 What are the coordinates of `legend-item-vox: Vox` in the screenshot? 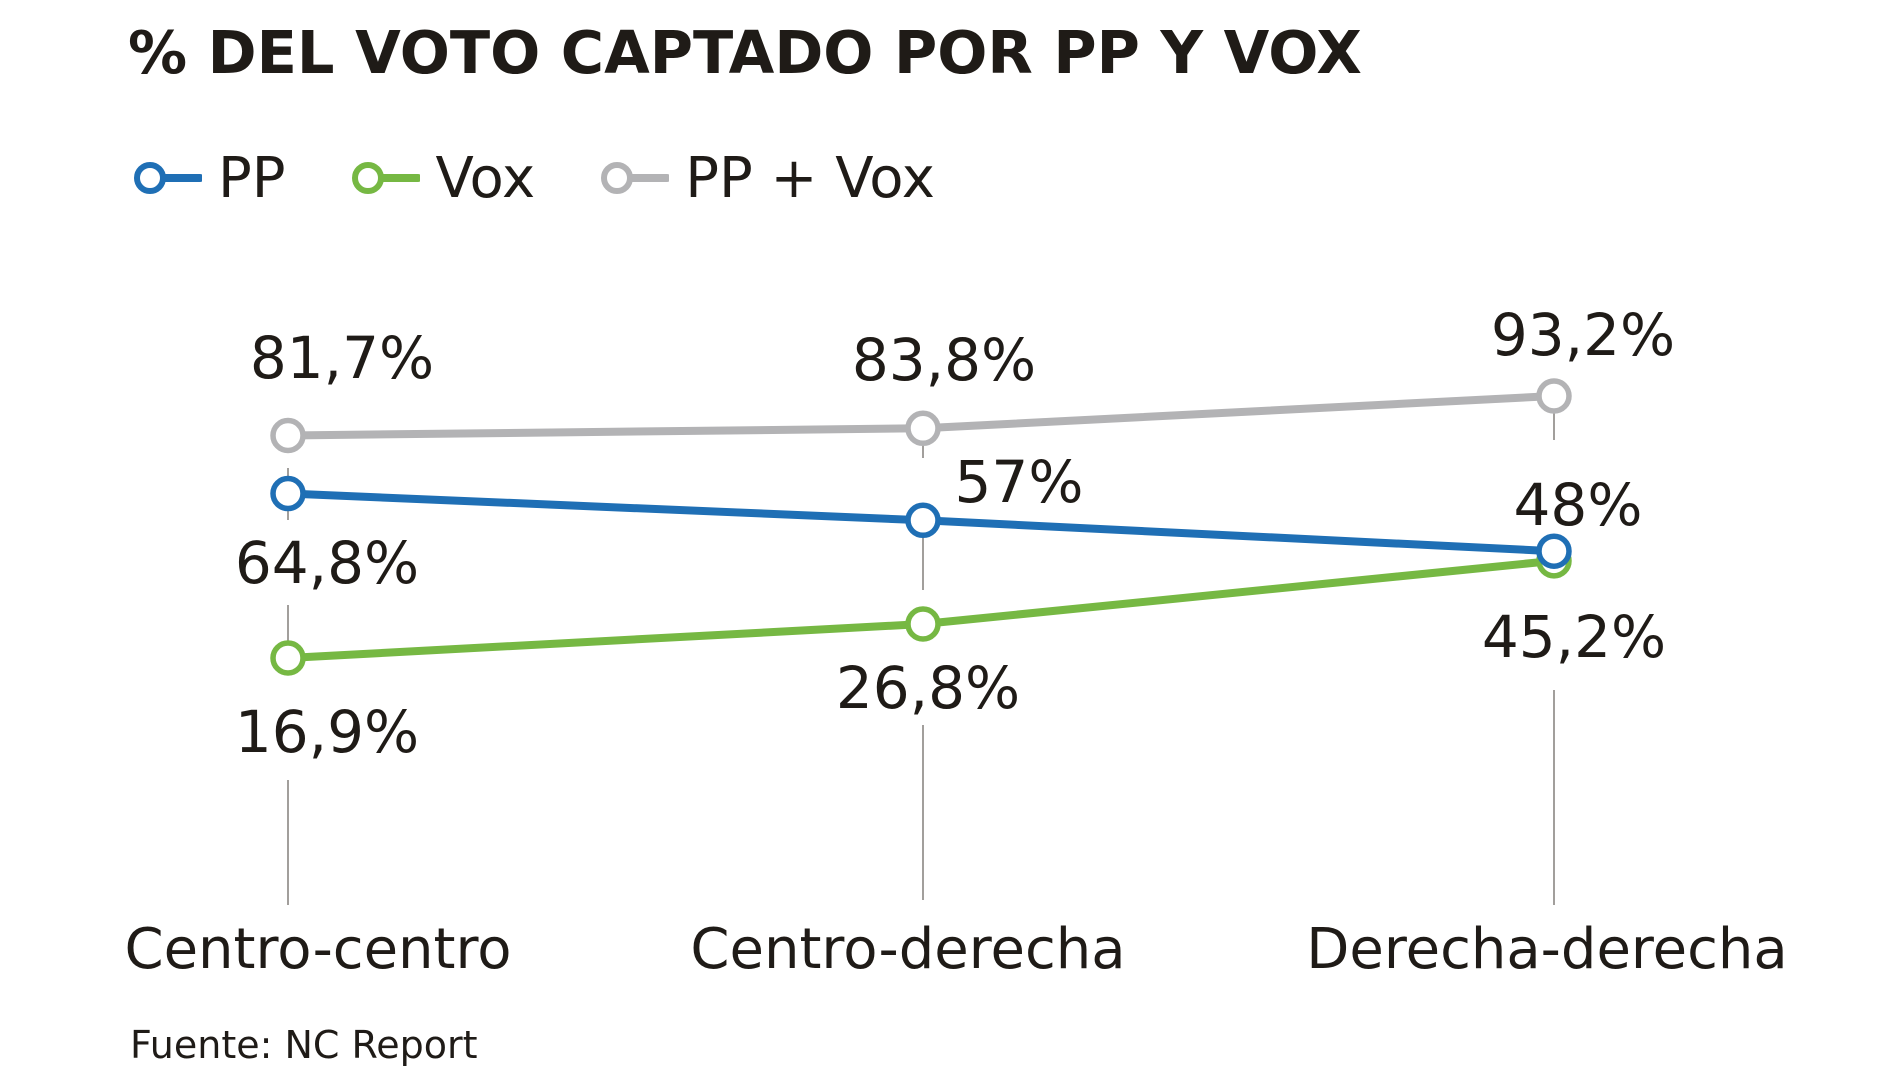 It's located at (442, 178).